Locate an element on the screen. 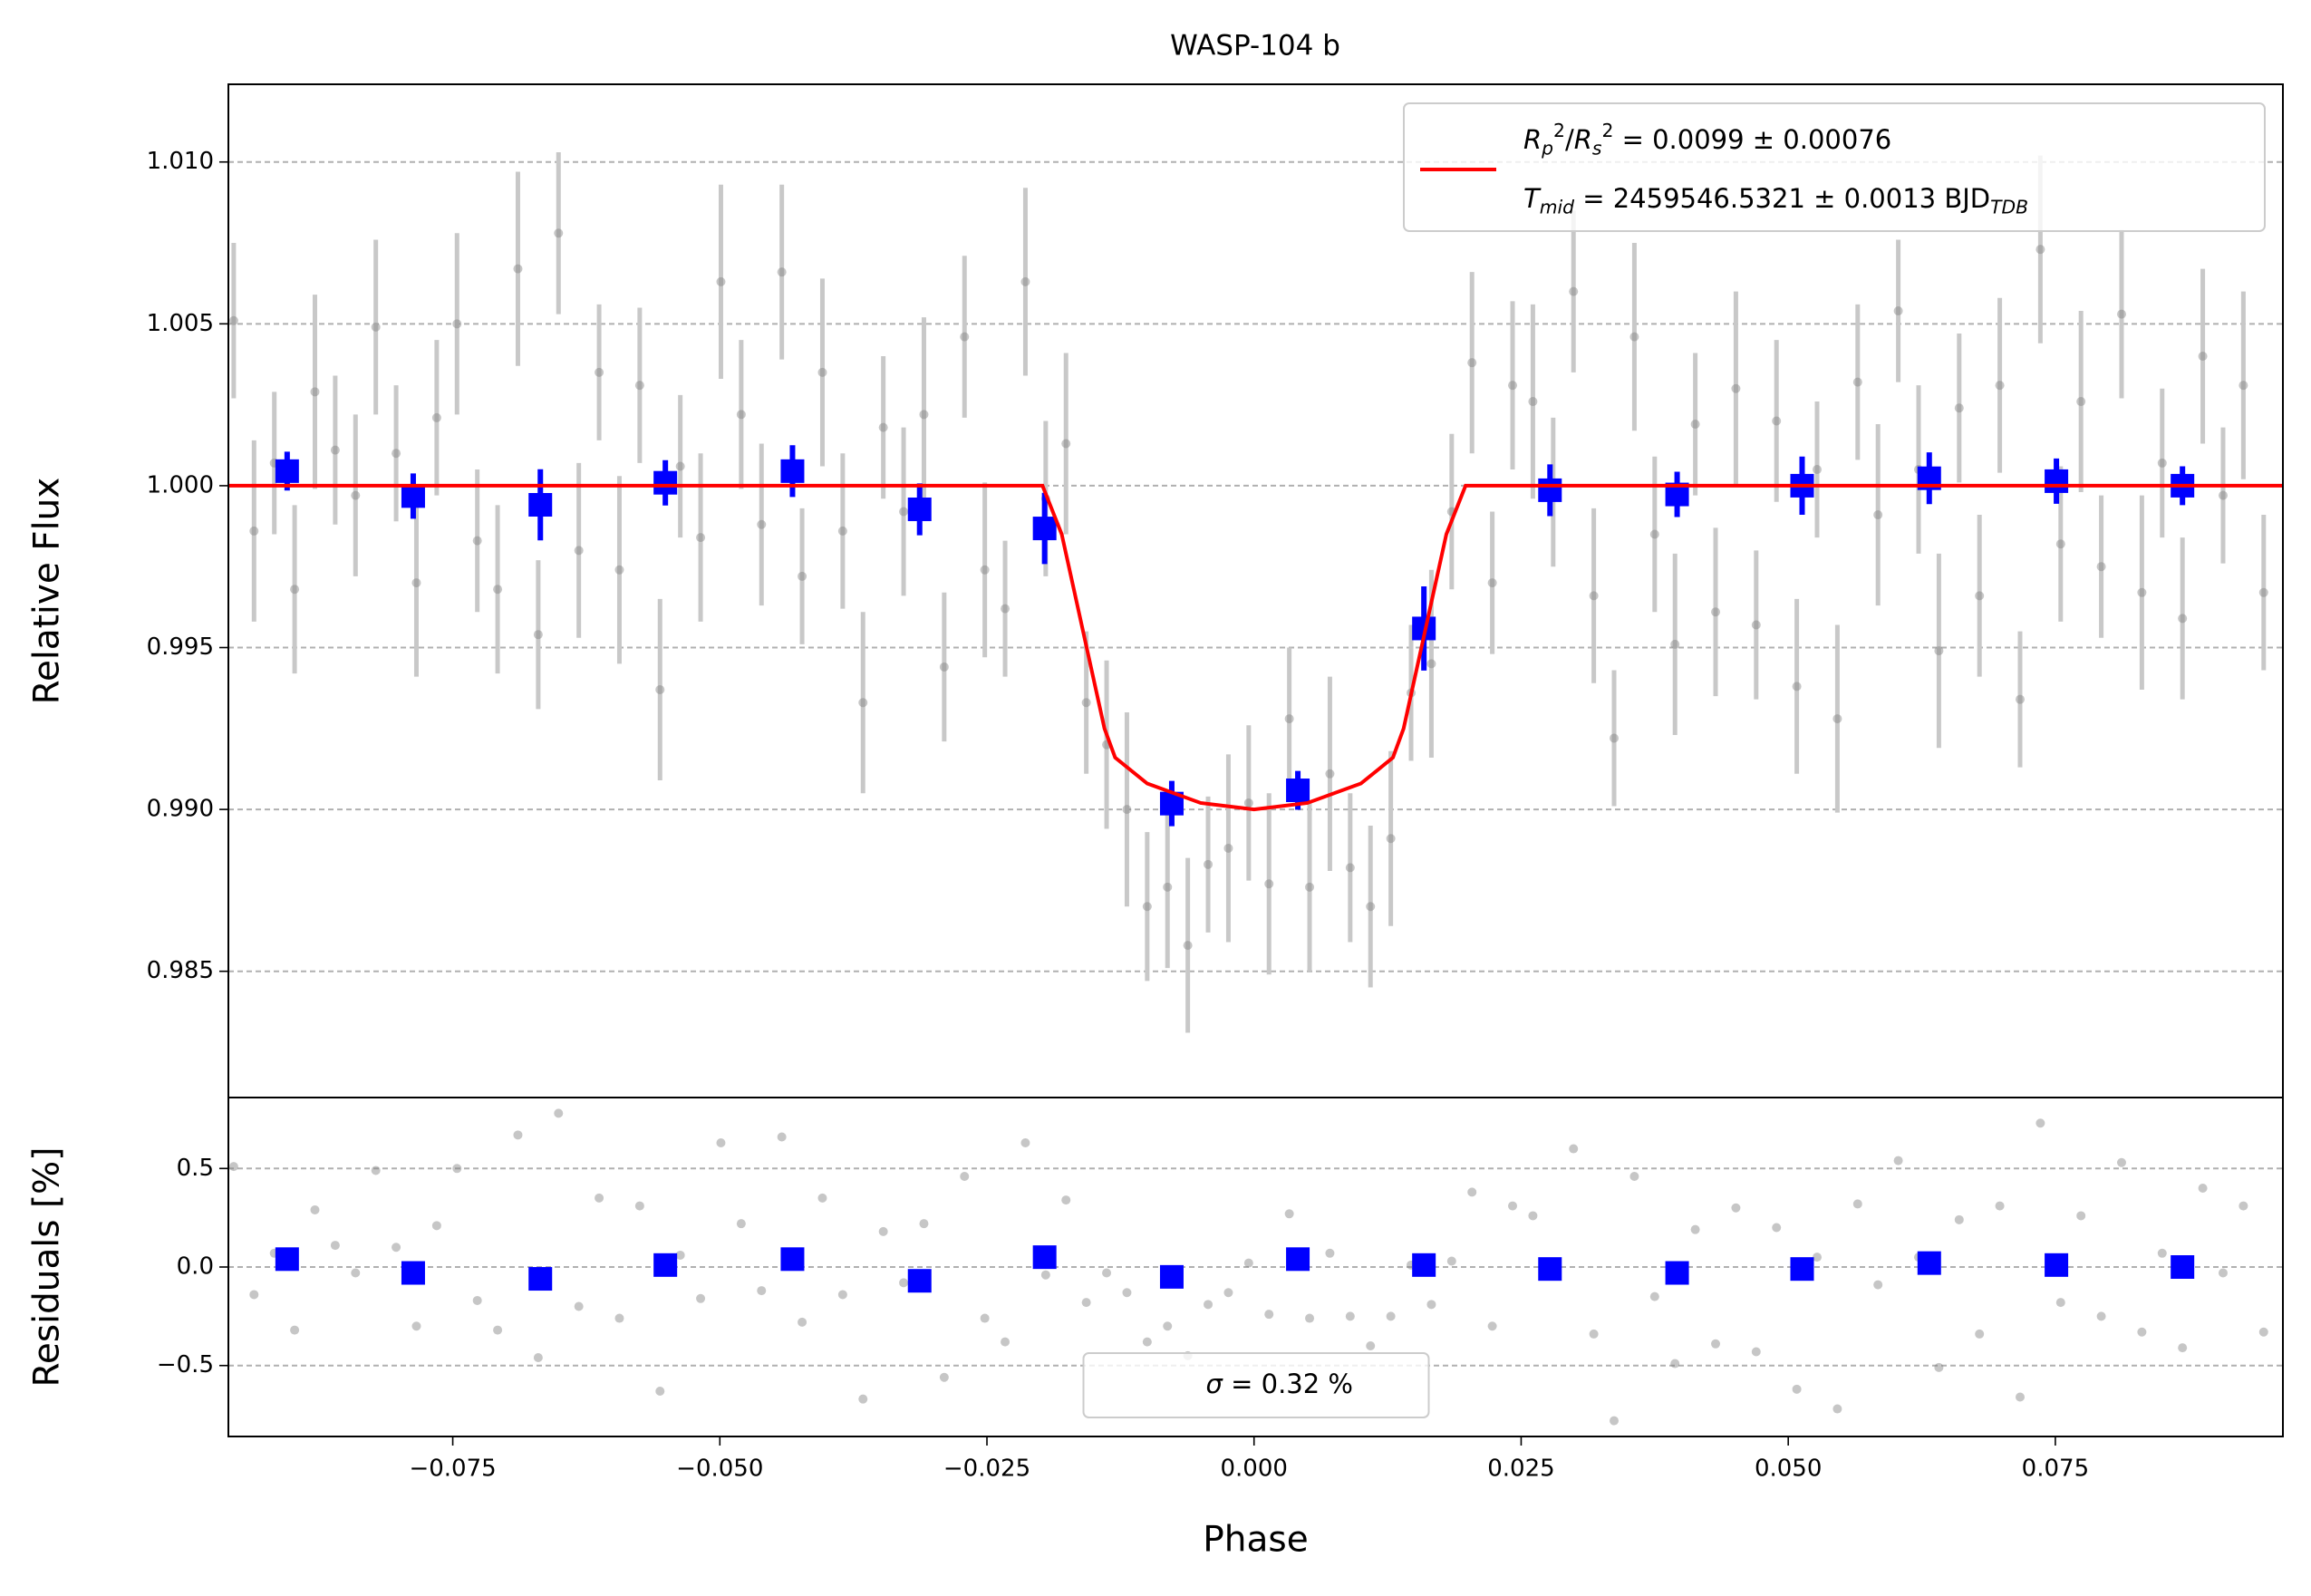 Image resolution: width=2311 pixels, height=1596 pixels. legend-text-part: = 0.32 % is located at coordinates (1288, 1384).